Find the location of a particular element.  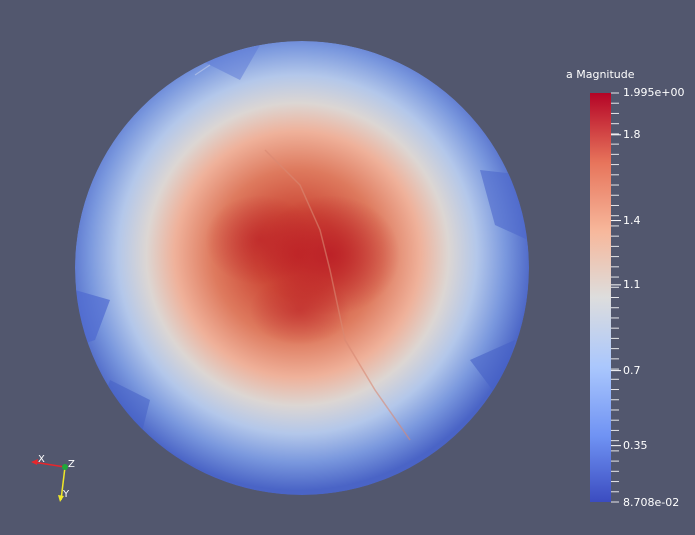

colorbar-tick-label: 0.35 is located at coordinates (635, 445).